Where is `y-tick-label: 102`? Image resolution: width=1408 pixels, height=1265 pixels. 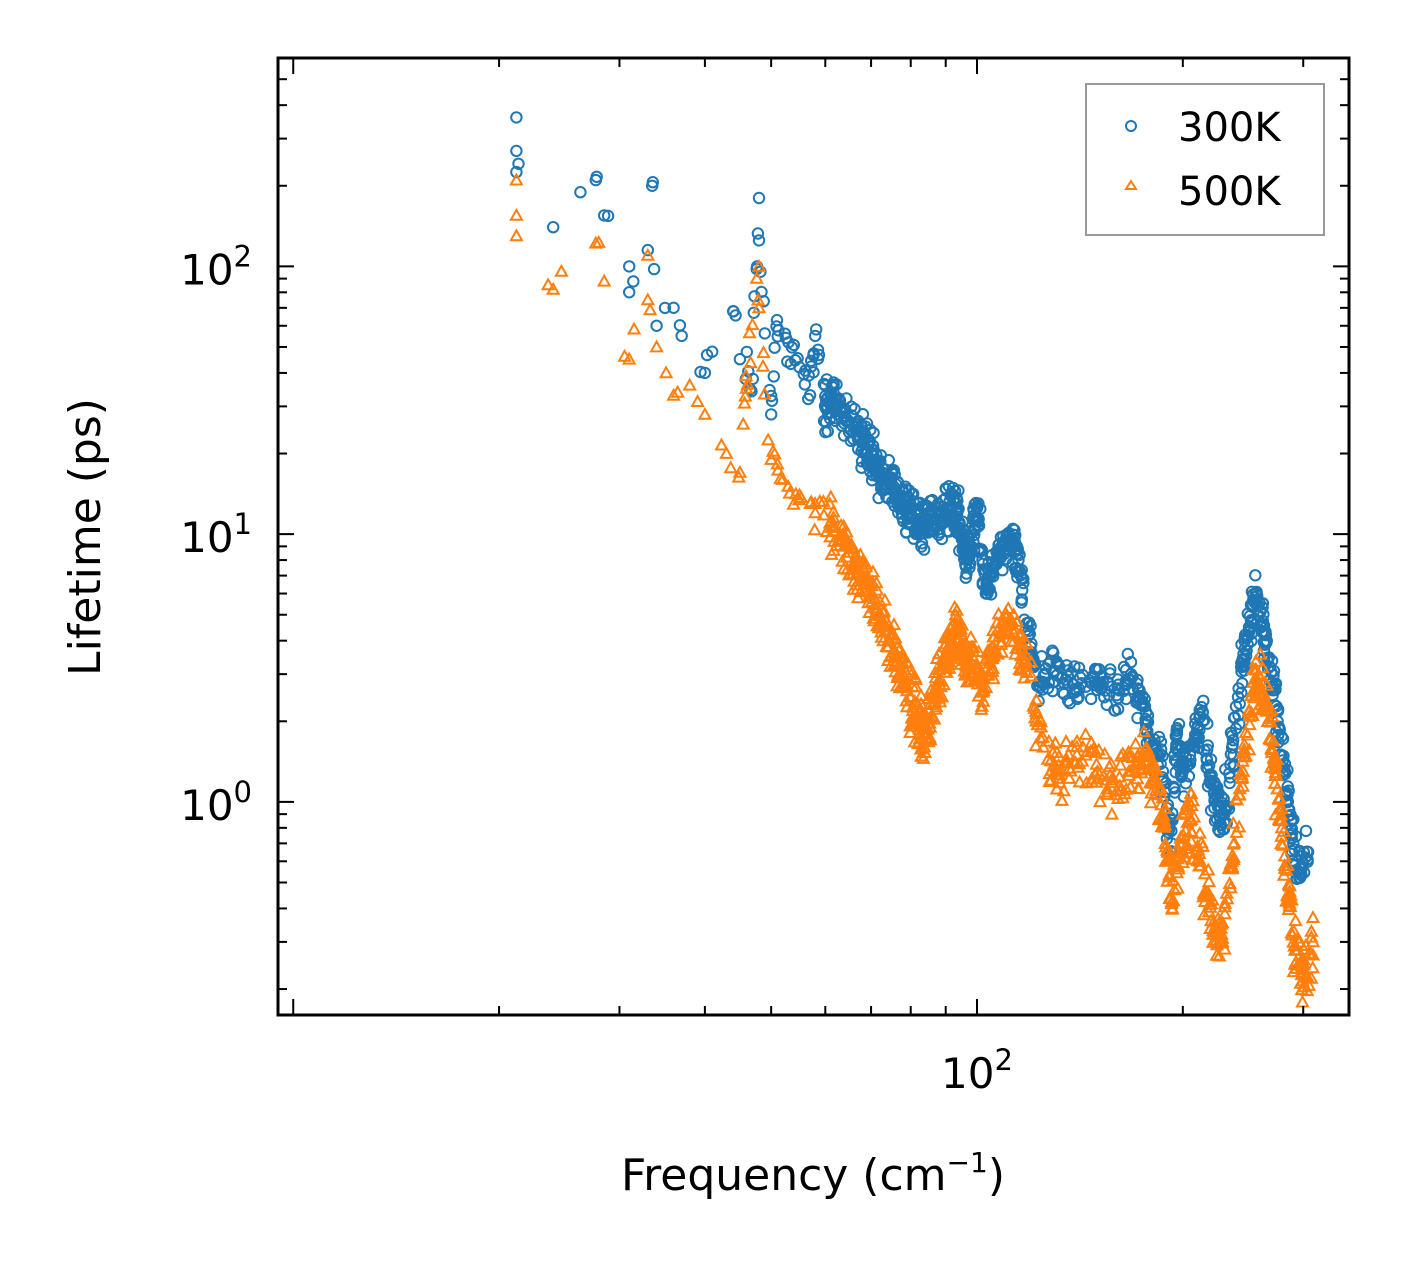
y-tick-label: 102 is located at coordinates (216, 266).